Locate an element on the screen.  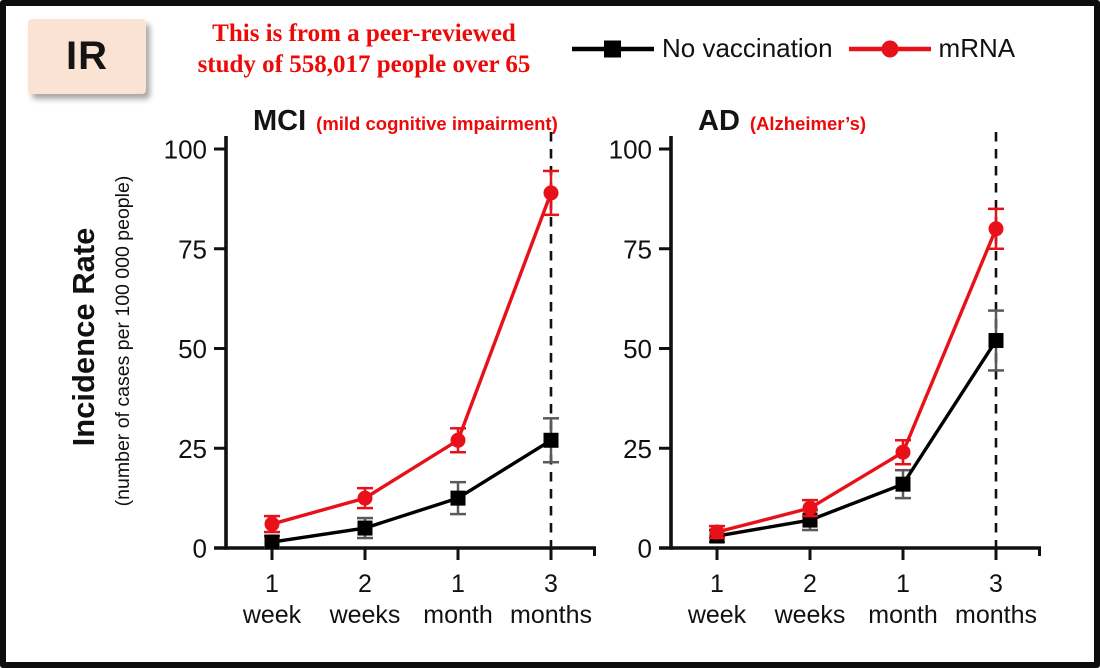
mrna-line-marker-icon is located at coordinates (889, 48).